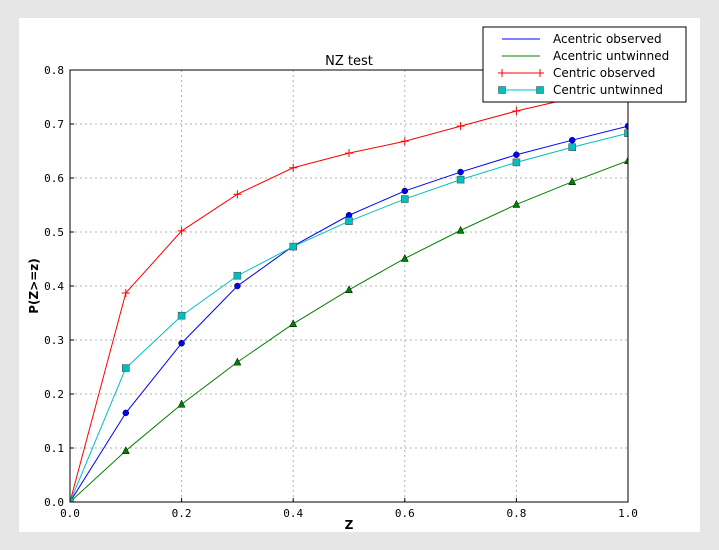  What do you see at coordinates (54, 502) in the screenshot?
I see `y-tick-label: 0.0` at bounding box center [54, 502].